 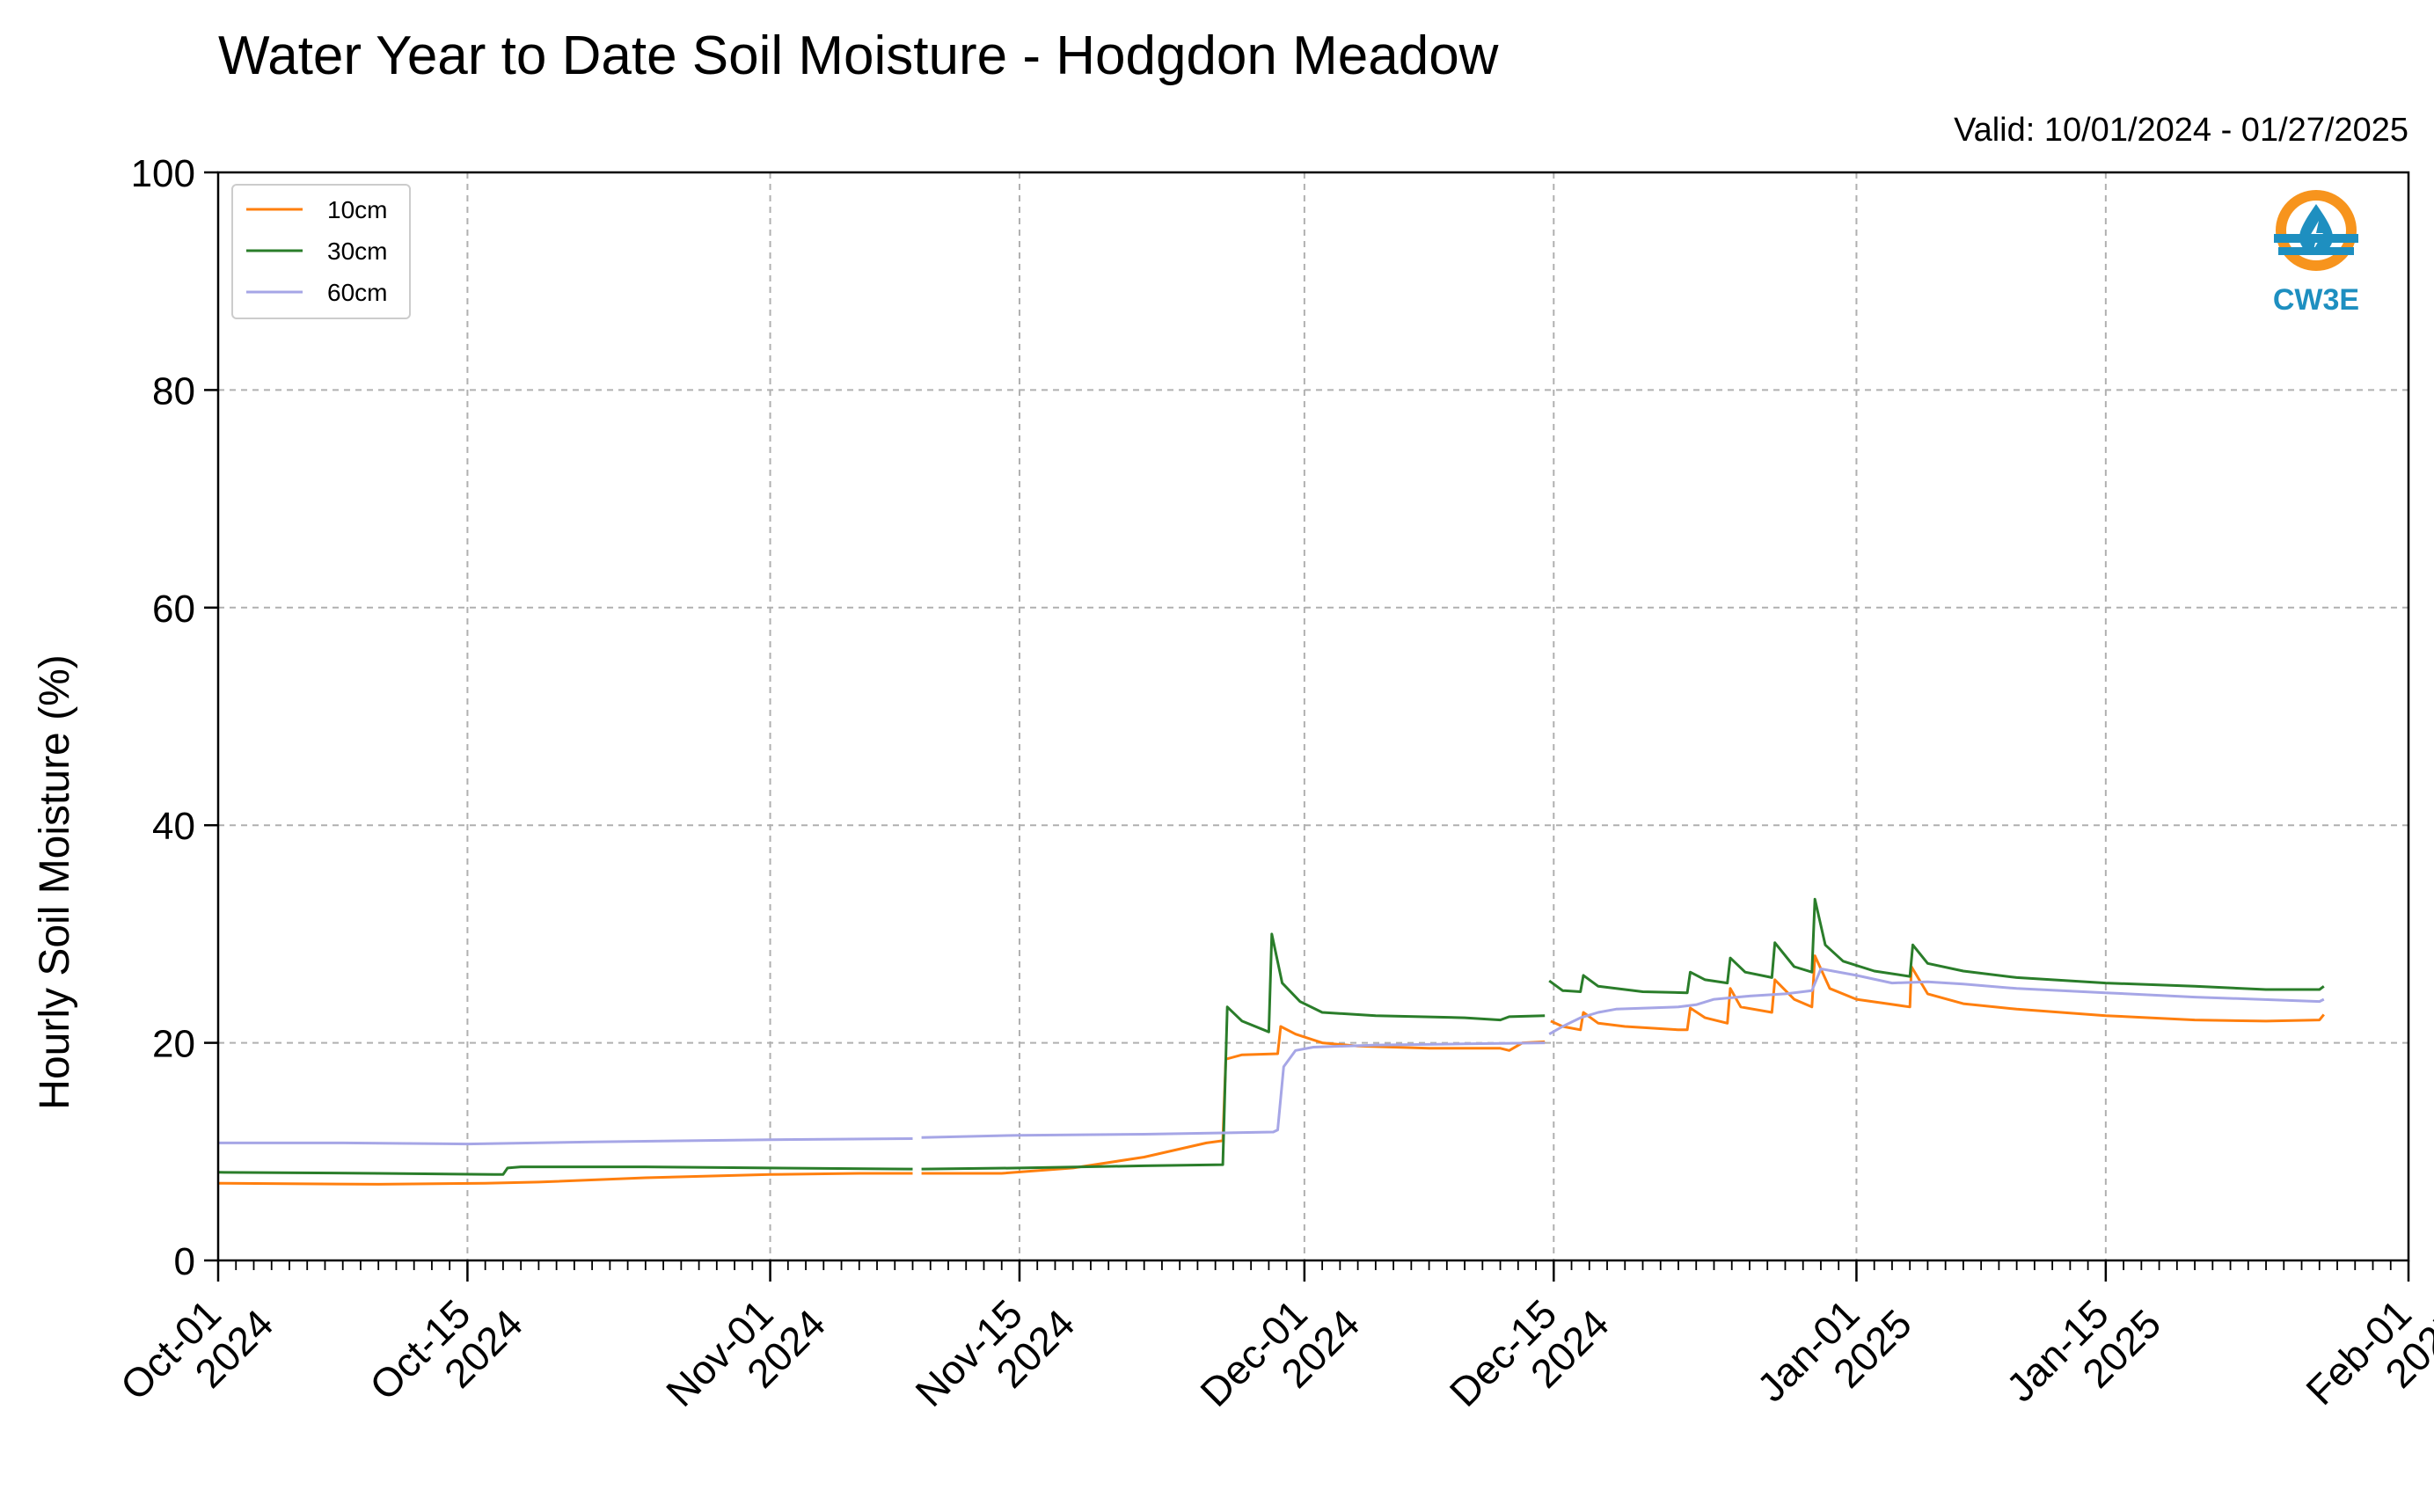 What do you see at coordinates (55, 881) in the screenshot?
I see `y-axis-label: Hourly Soil Moisture (%)` at bounding box center [55, 881].